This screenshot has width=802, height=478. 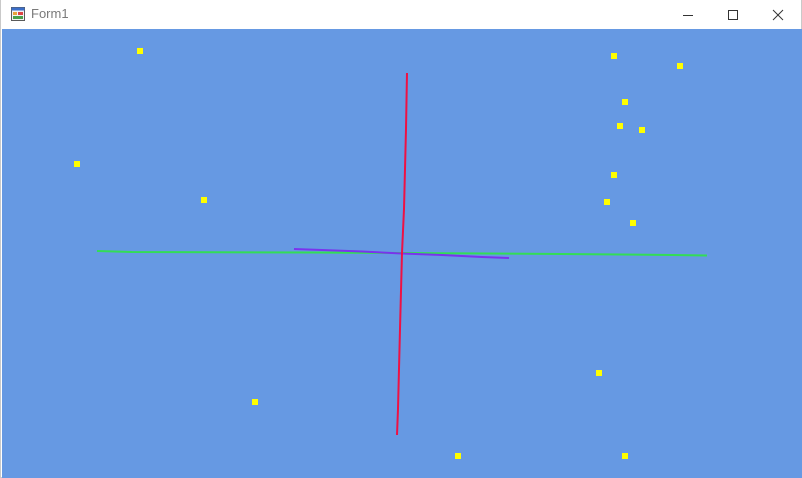 I want to click on title-bar: Form1, so click(x=401, y=14).